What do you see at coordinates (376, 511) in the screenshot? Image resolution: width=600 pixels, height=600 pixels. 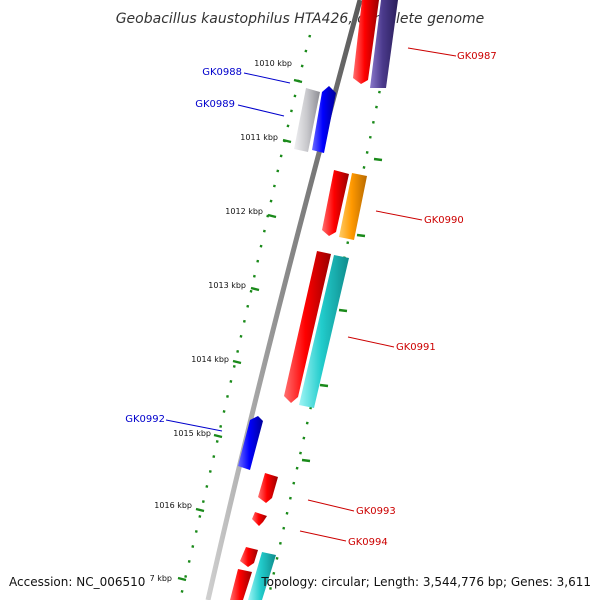 I see `gene-label-gk0993: GK0993` at bounding box center [376, 511].